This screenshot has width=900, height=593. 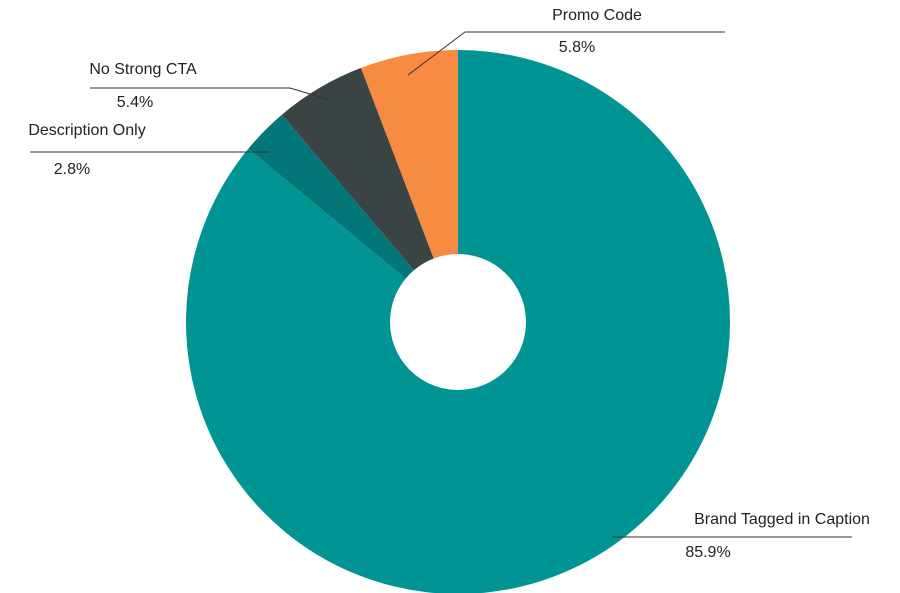 What do you see at coordinates (135, 102) in the screenshot?
I see `slice-value-label: 5.4%` at bounding box center [135, 102].